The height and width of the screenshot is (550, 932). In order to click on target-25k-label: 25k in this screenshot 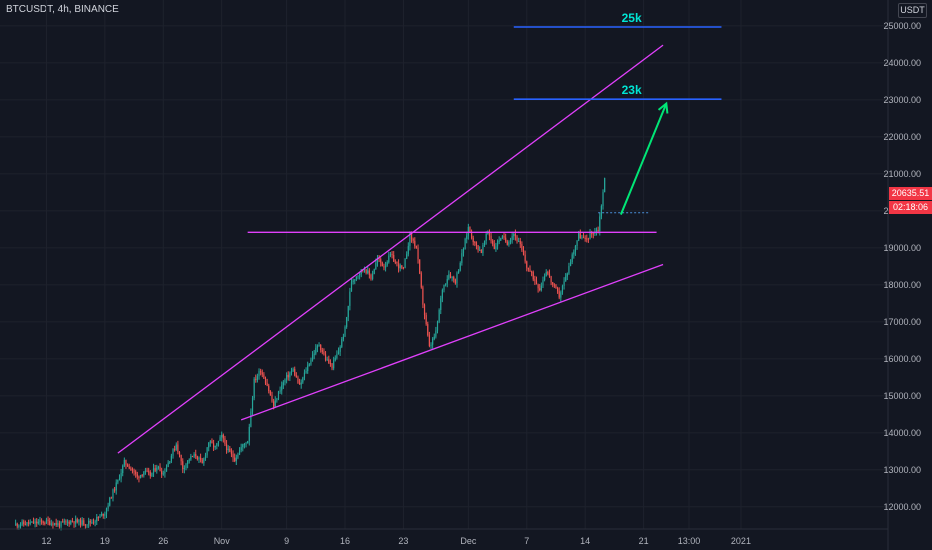, I will do `click(632, 18)`.